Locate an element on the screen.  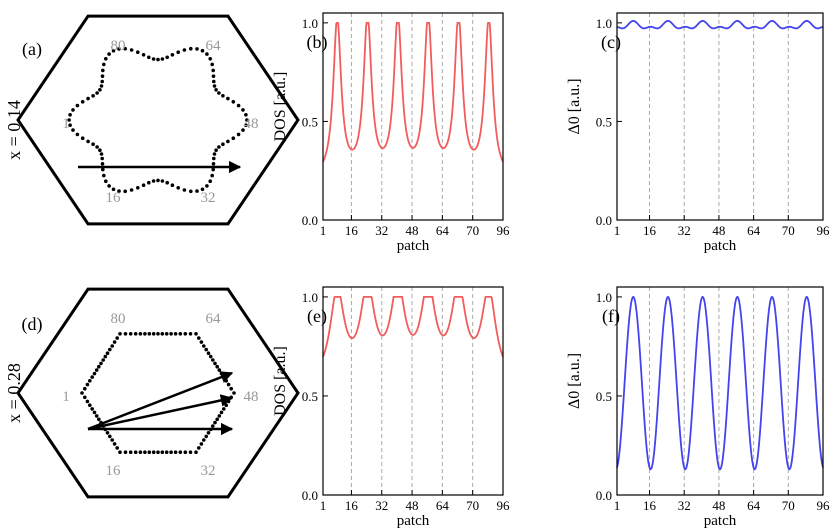
y-tick-label: 0.0 is located at coordinates (604, 495).